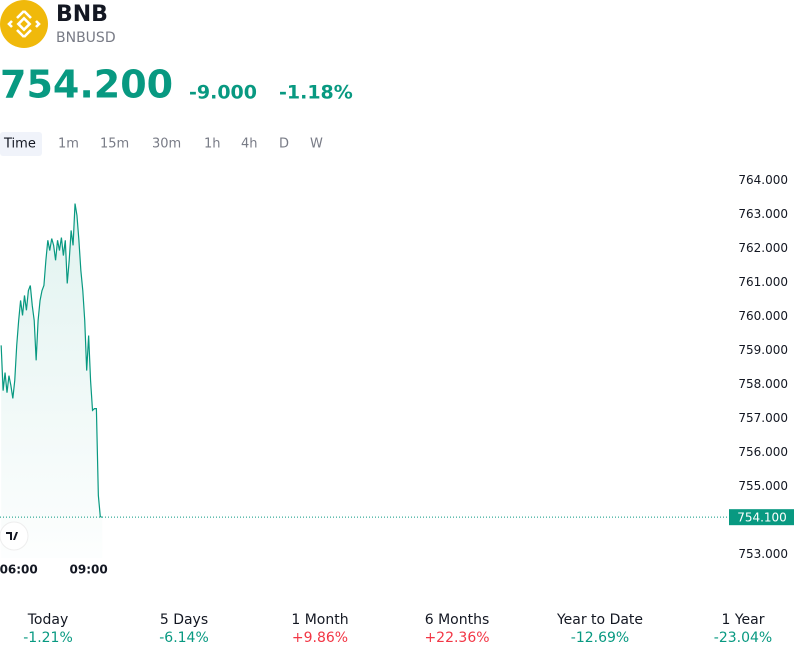 The height and width of the screenshot is (658, 800). I want to click on interval-tab: 1m, so click(68, 144).